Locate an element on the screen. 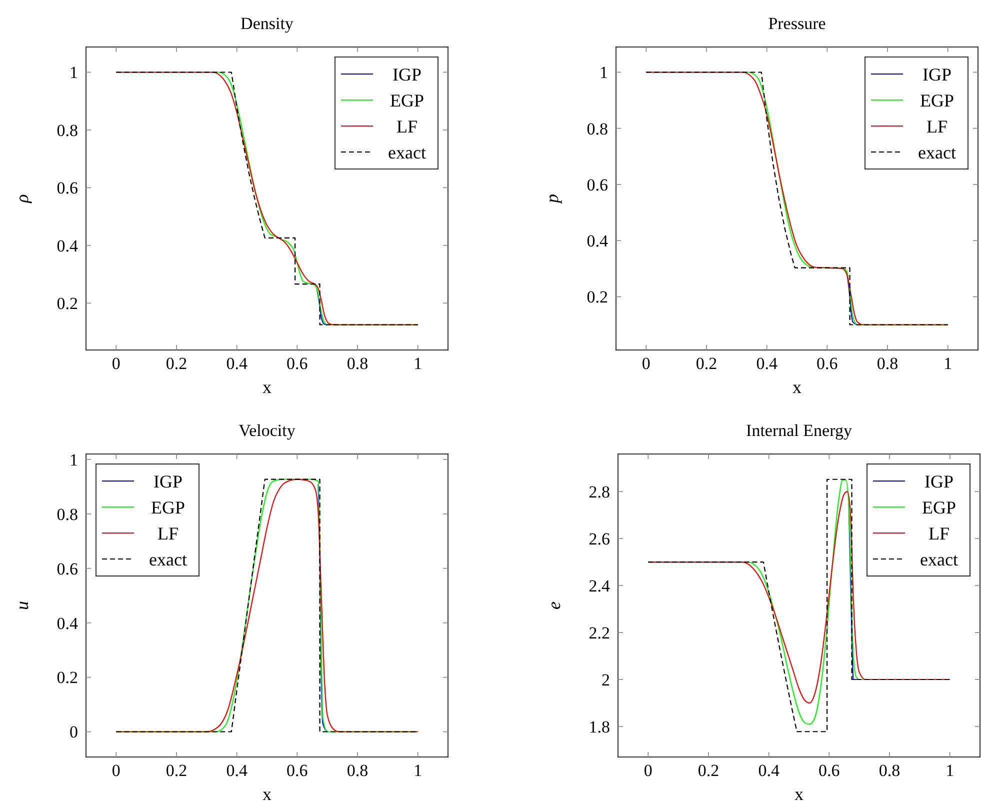  y-tick-label: 2.4 is located at coordinates (599, 586).